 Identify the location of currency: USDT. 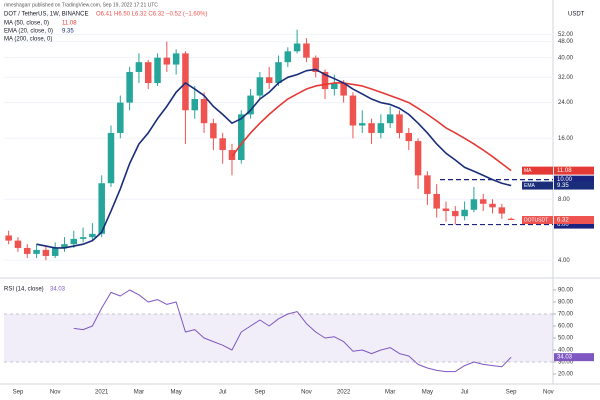
(576, 15).